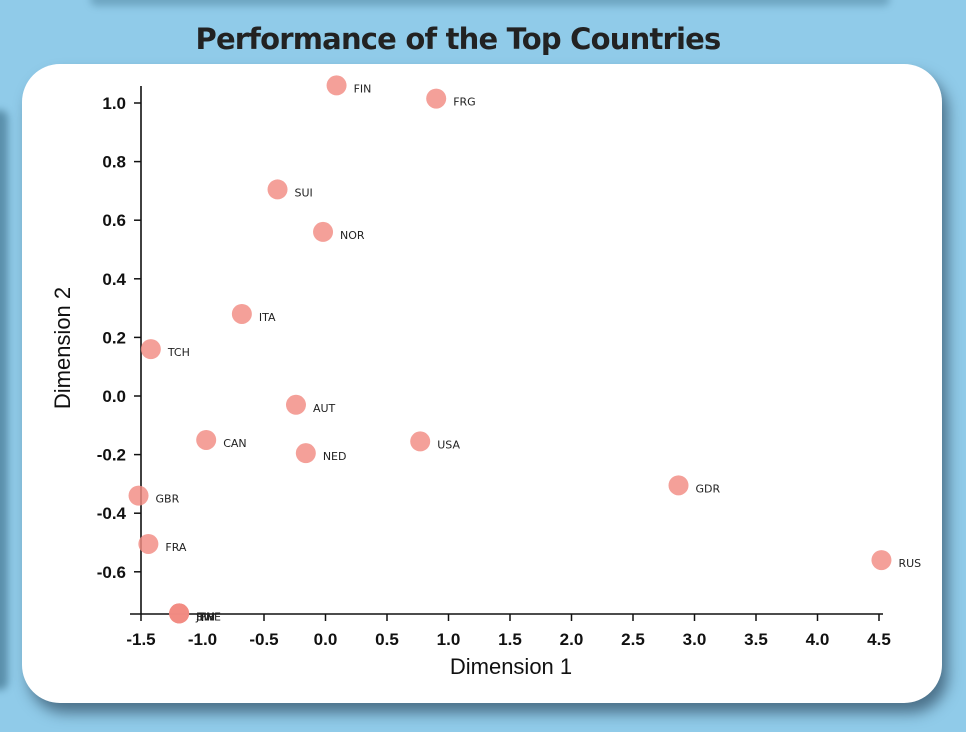 The image size is (966, 732). I want to click on point-label: JPN, so click(204, 616).